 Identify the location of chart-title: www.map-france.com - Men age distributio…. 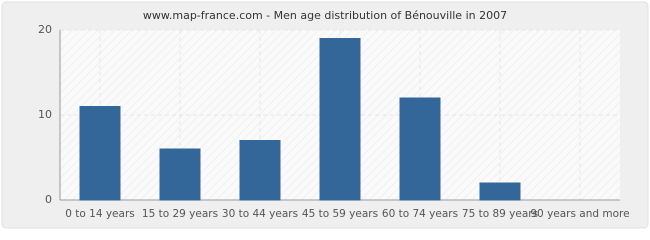
(325, 15).